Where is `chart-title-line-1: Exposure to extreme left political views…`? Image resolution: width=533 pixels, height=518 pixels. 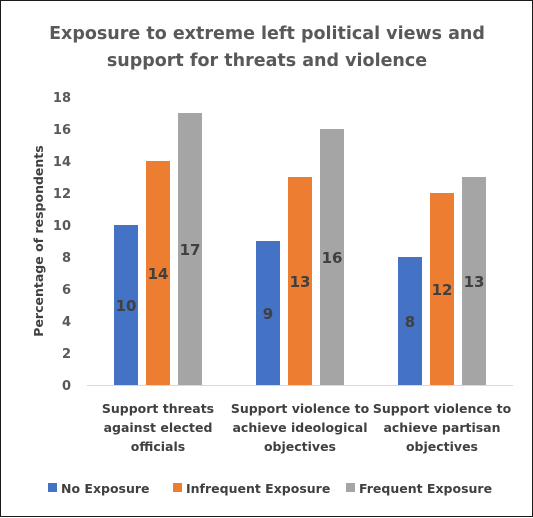
chart-title-line-1: Exposure to extreme left political views… is located at coordinates (267, 34).